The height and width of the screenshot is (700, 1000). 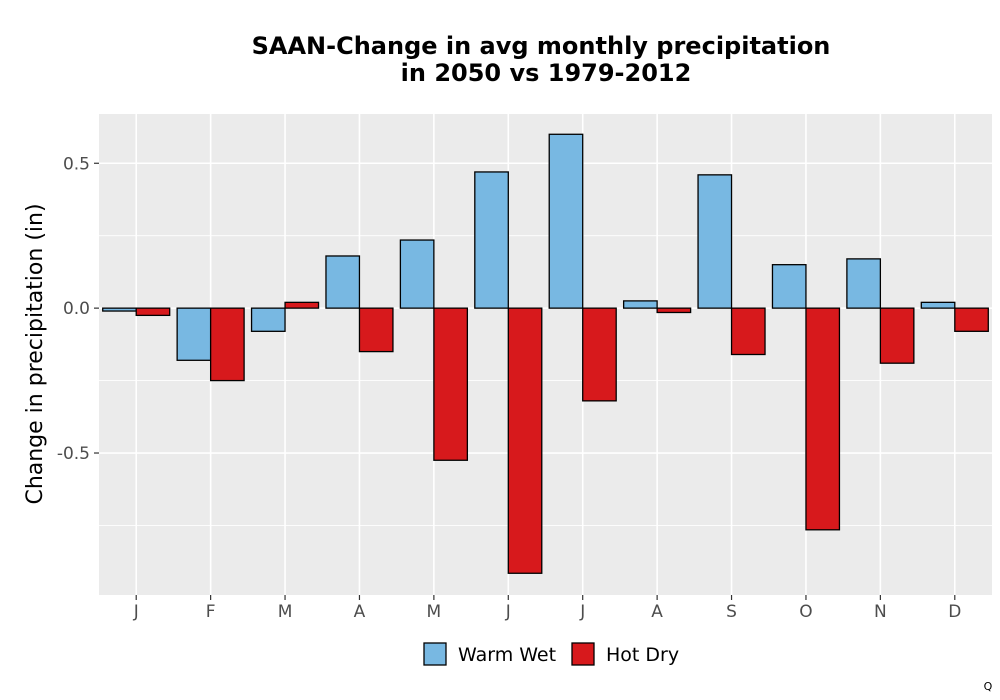 I want to click on x-tick-label: D, so click(x=954, y=612).